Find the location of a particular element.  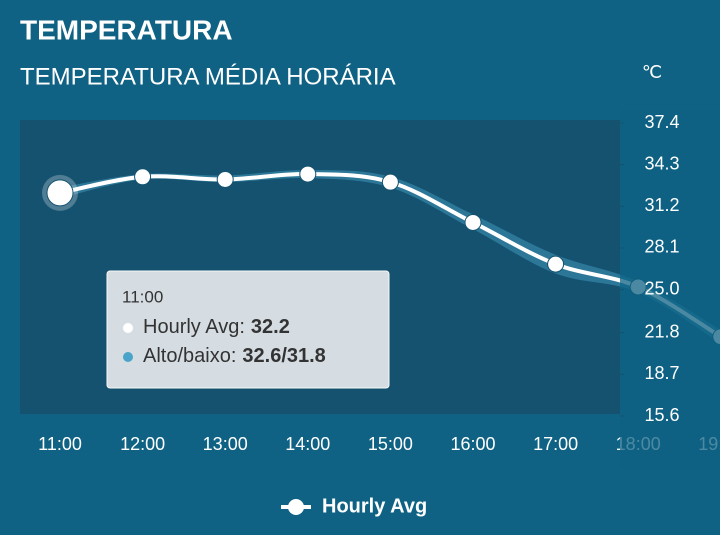

y-tick-label: 37.4 is located at coordinates (661, 122).